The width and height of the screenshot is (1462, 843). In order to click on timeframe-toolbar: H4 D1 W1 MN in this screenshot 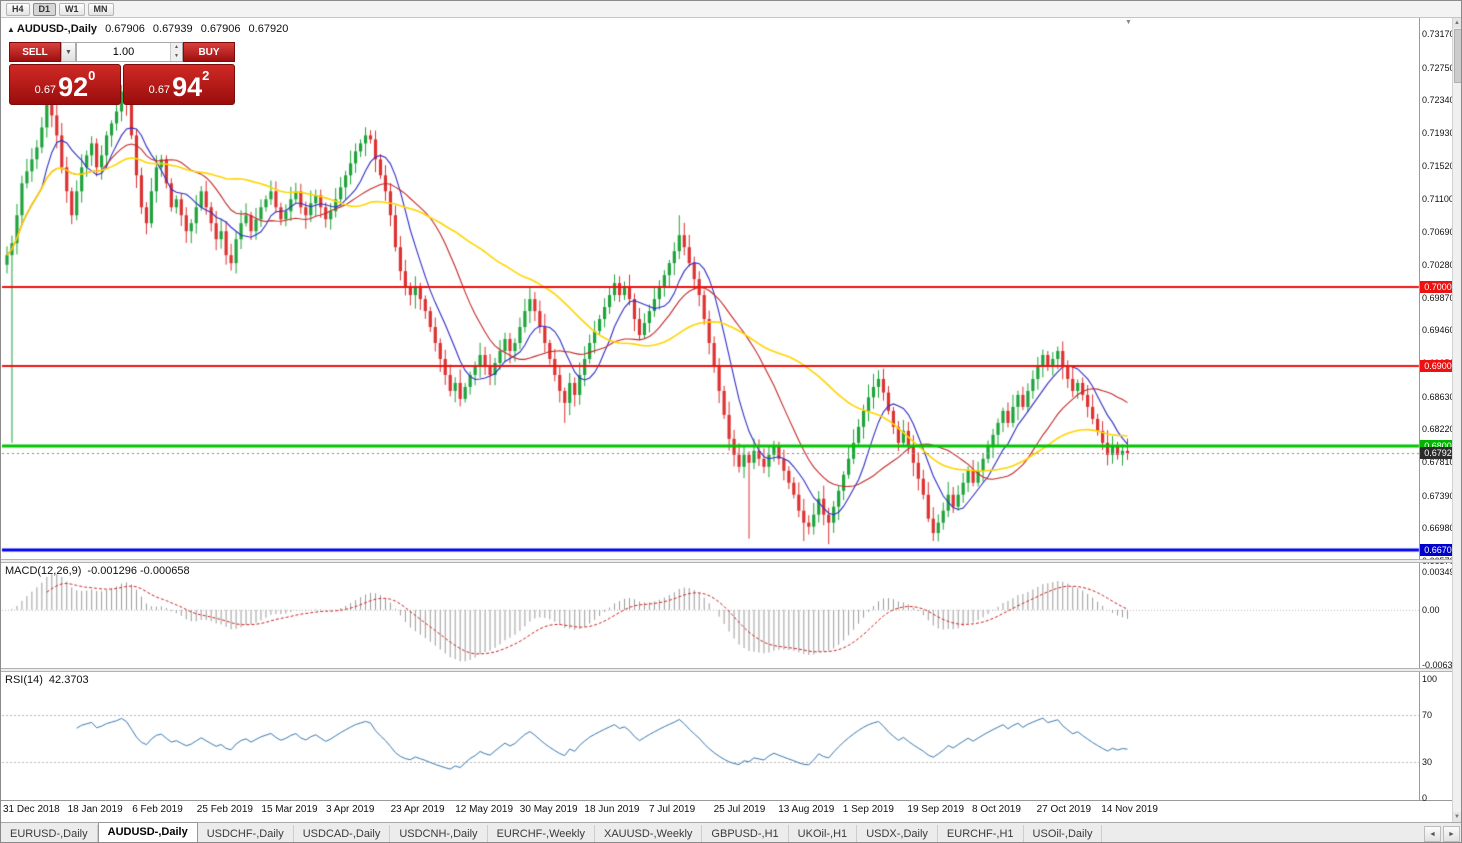, I will do `click(731, 9)`.